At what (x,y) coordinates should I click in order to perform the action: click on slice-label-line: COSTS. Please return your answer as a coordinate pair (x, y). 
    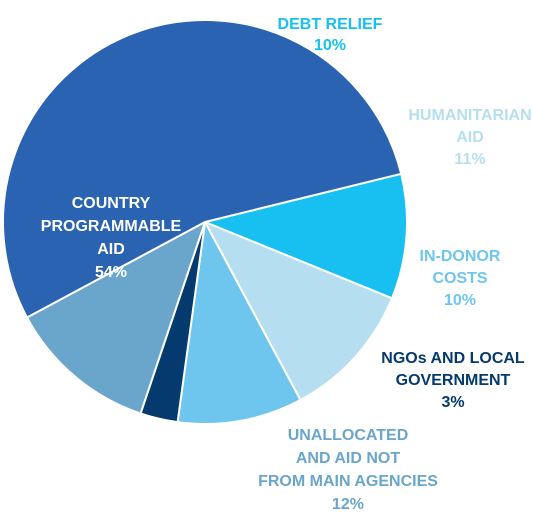
    Looking at the image, I should click on (459, 278).